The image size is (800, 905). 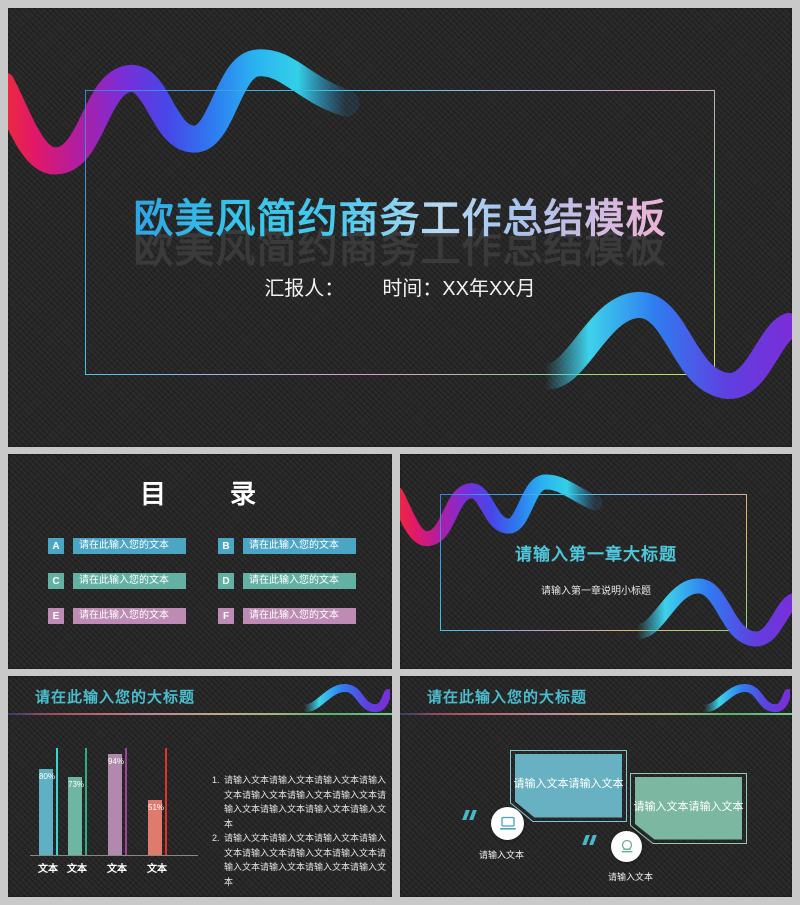 I want to click on toc-title: 目 录, so click(x=199, y=494).